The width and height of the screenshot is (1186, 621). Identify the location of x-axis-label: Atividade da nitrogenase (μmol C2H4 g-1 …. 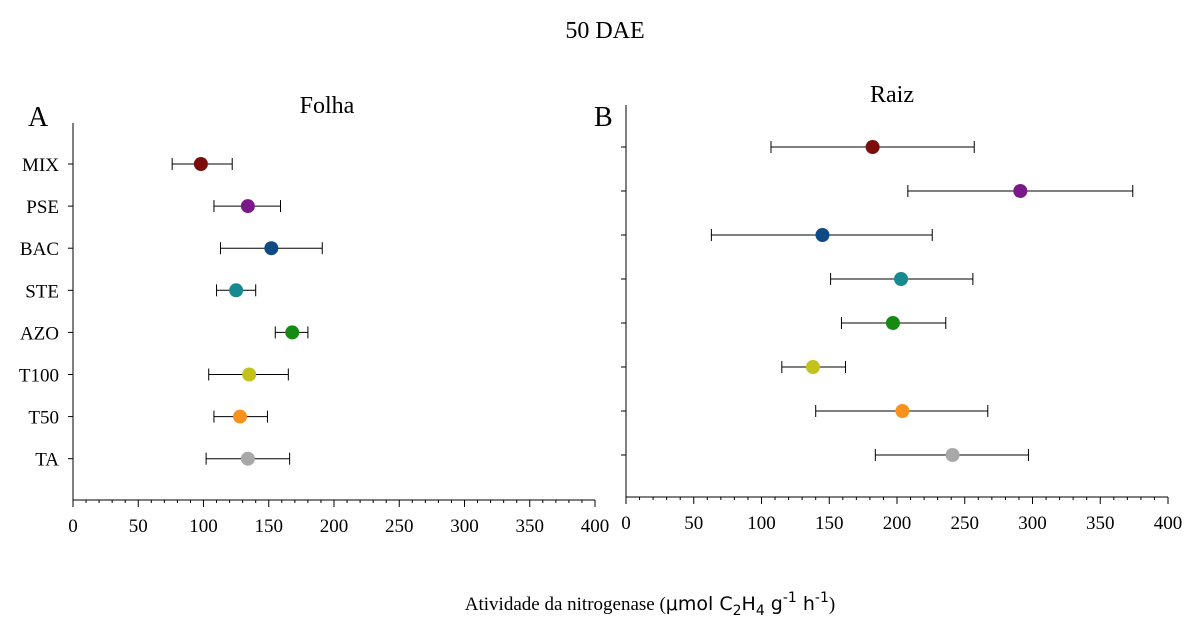
(650, 604).